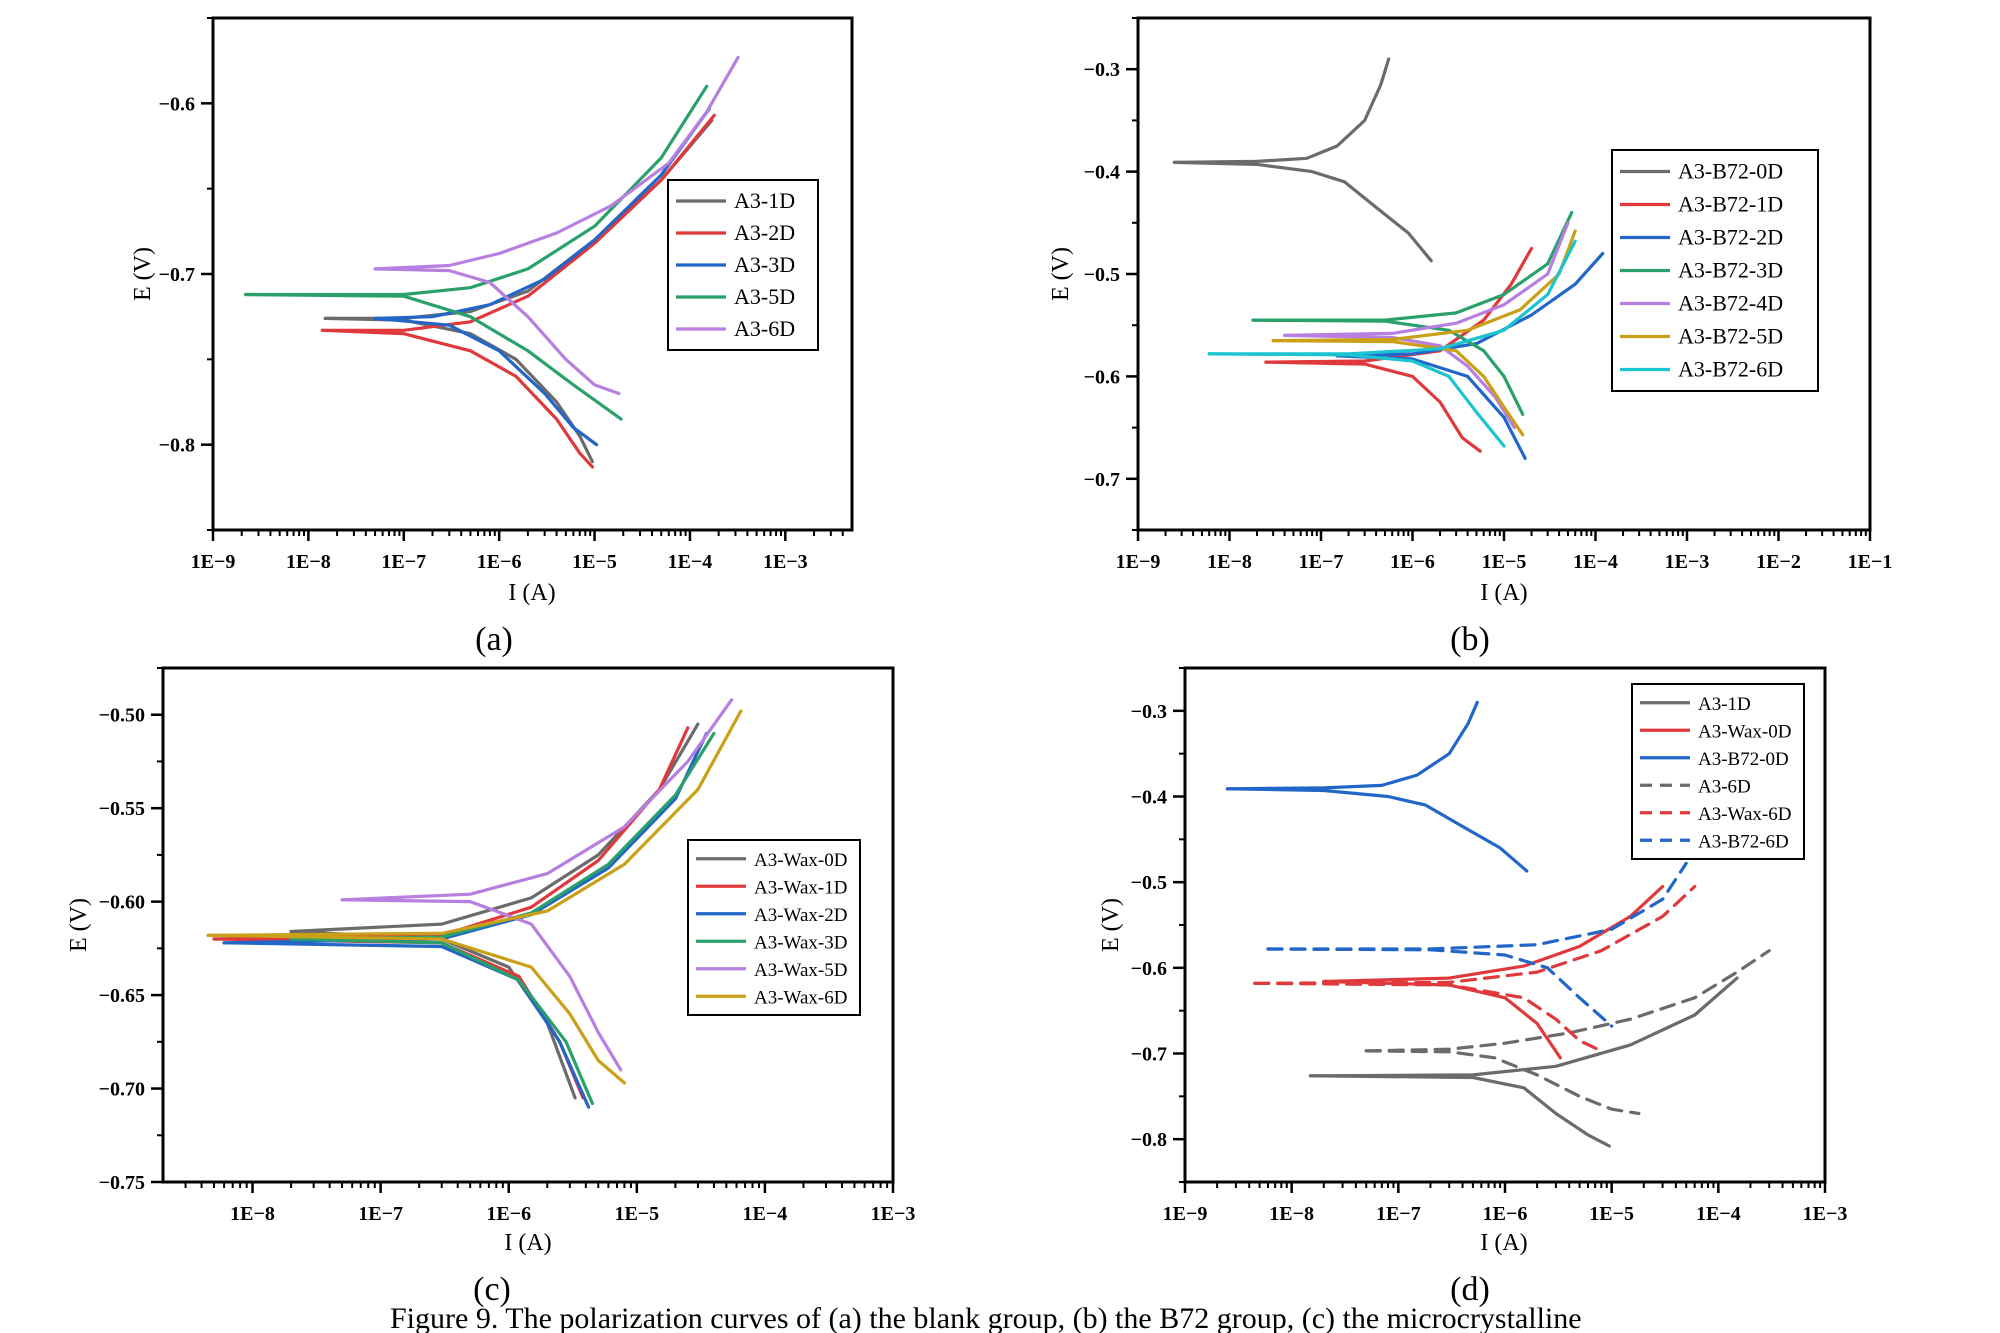 This screenshot has height=1333, width=2000. I want to click on legend-label: A3-B72-0D, so click(1730, 171).